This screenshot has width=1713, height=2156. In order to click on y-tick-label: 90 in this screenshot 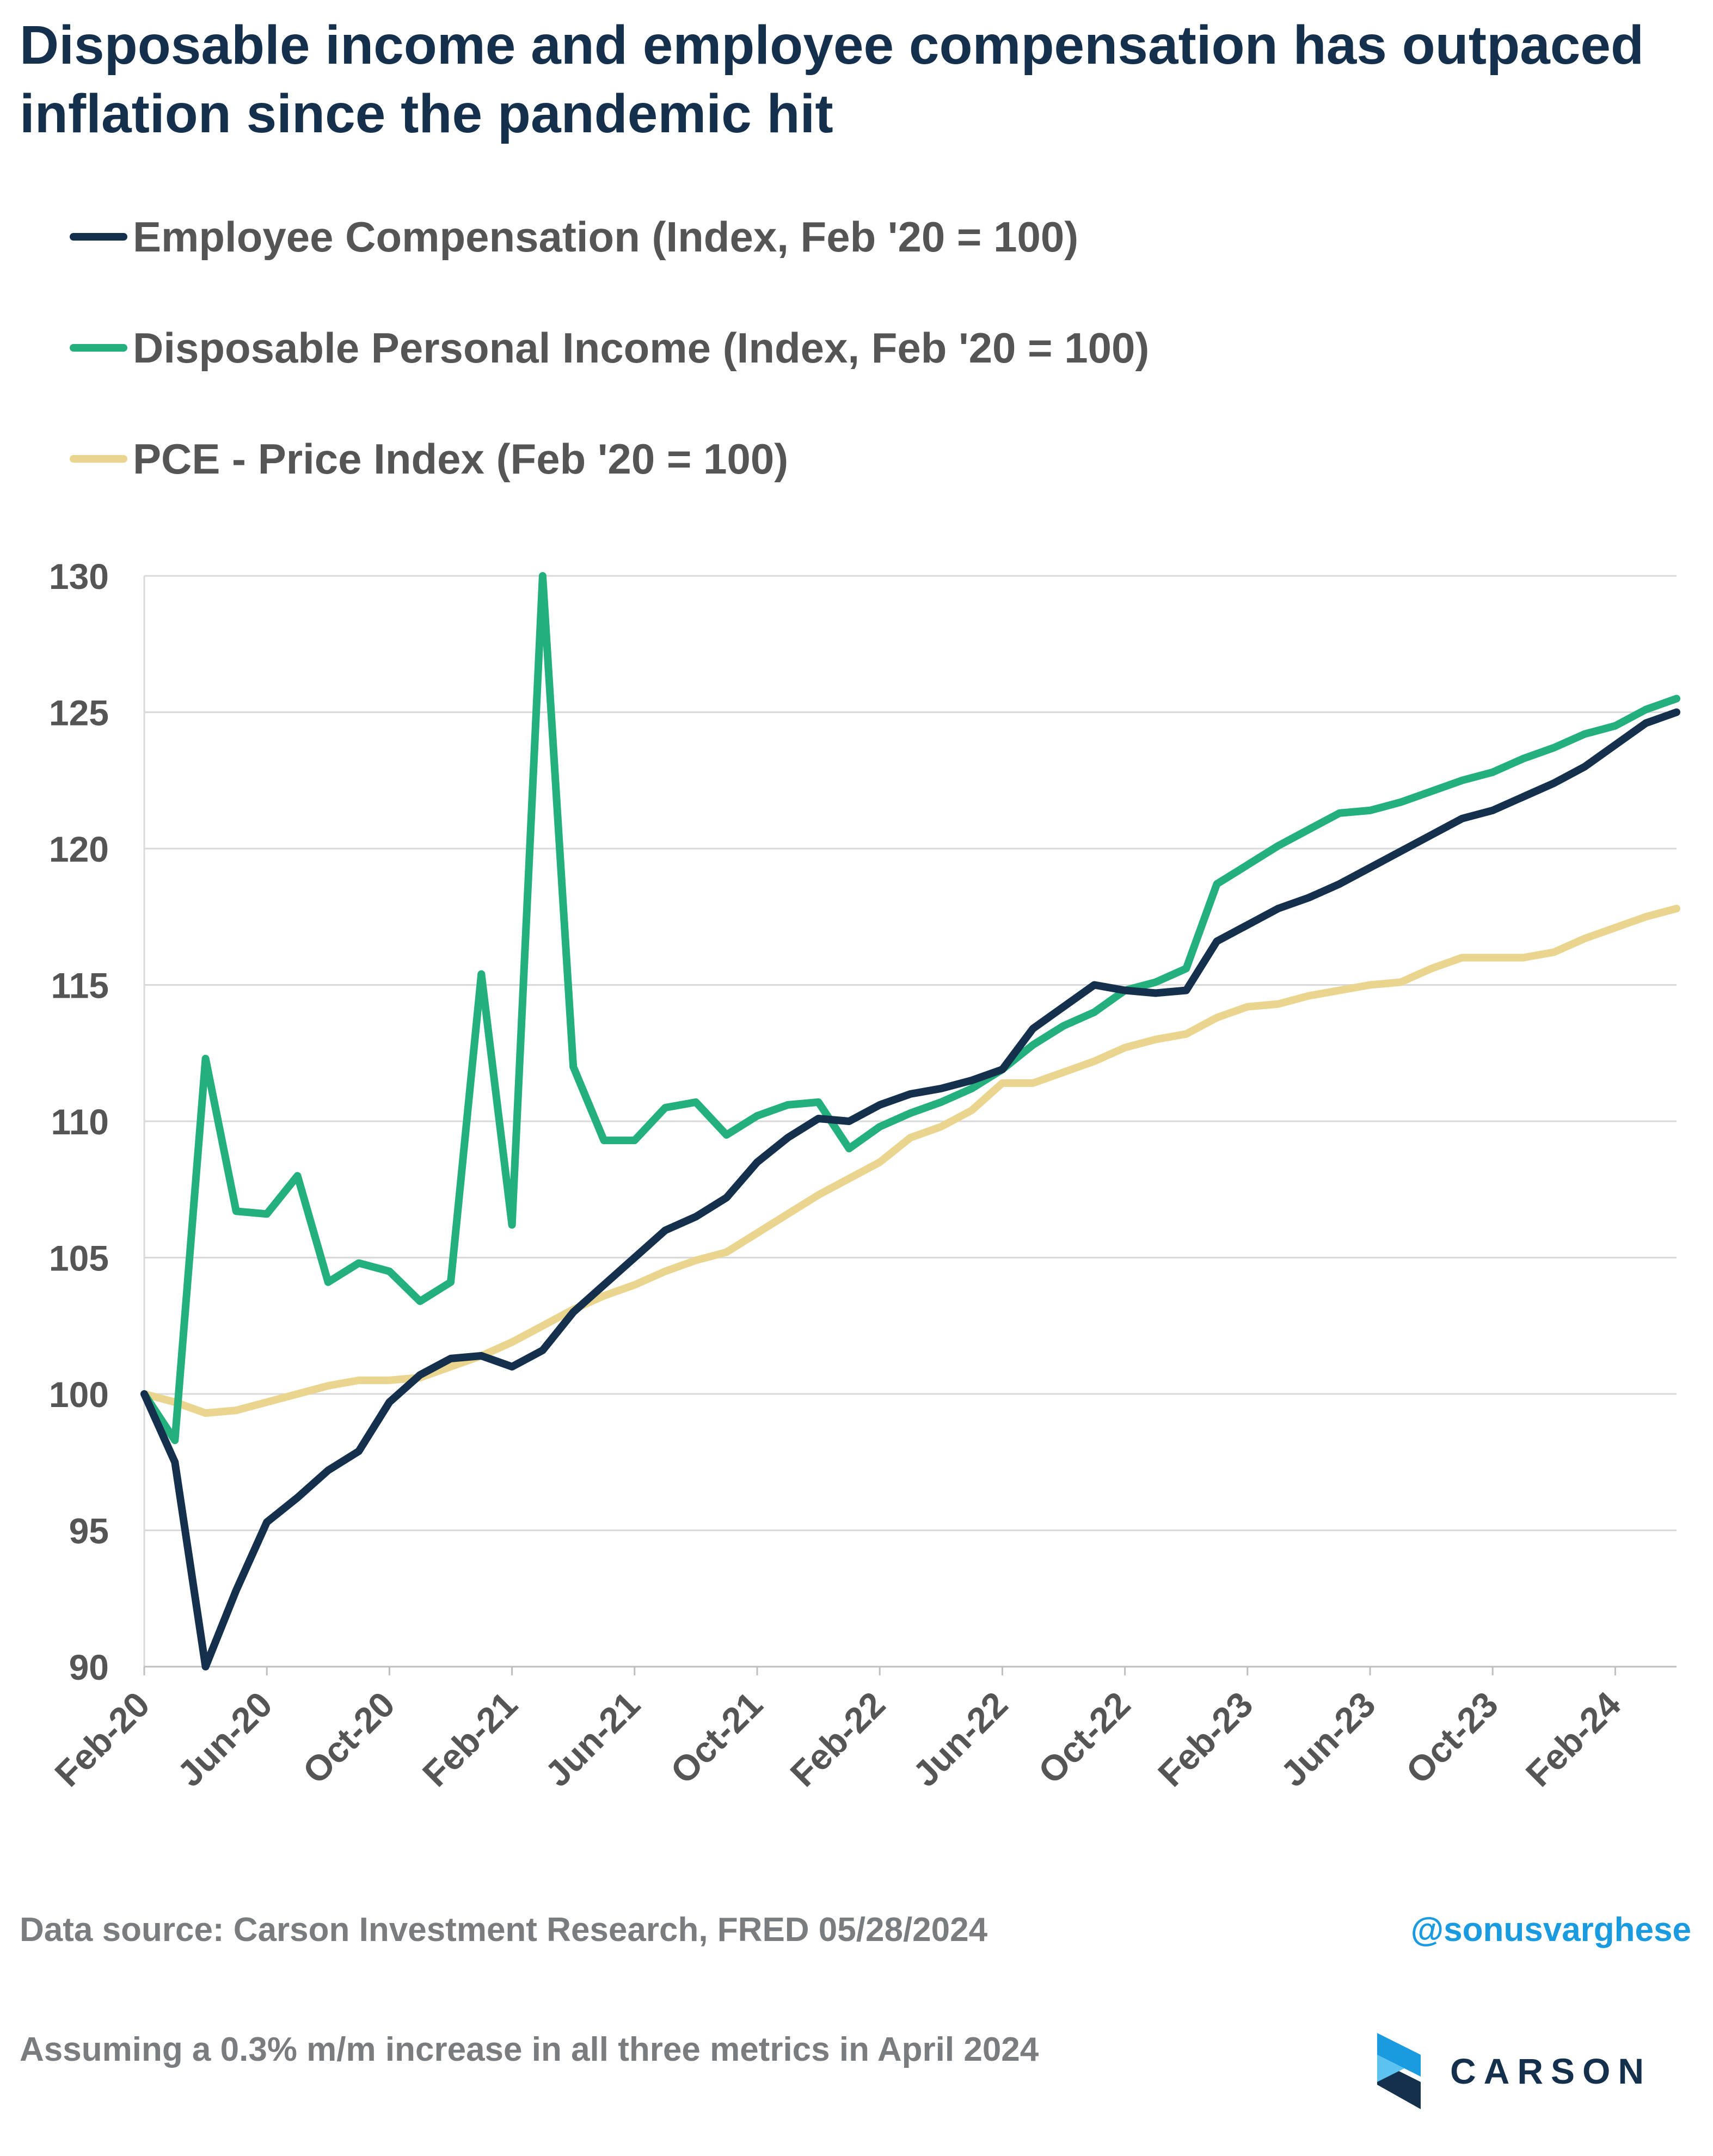, I will do `click(89, 1667)`.